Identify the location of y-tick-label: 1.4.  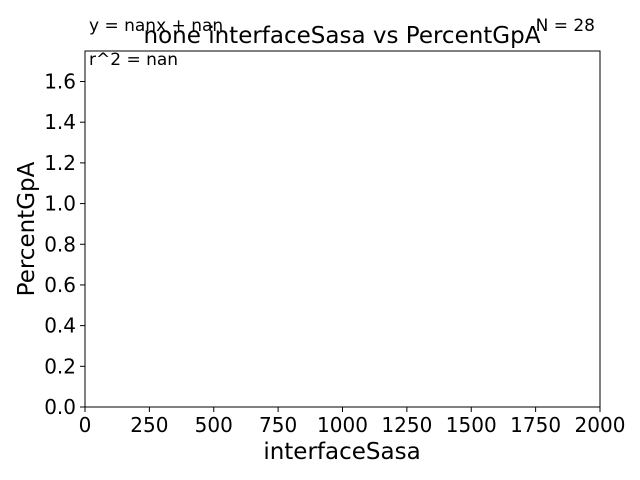
(60, 122).